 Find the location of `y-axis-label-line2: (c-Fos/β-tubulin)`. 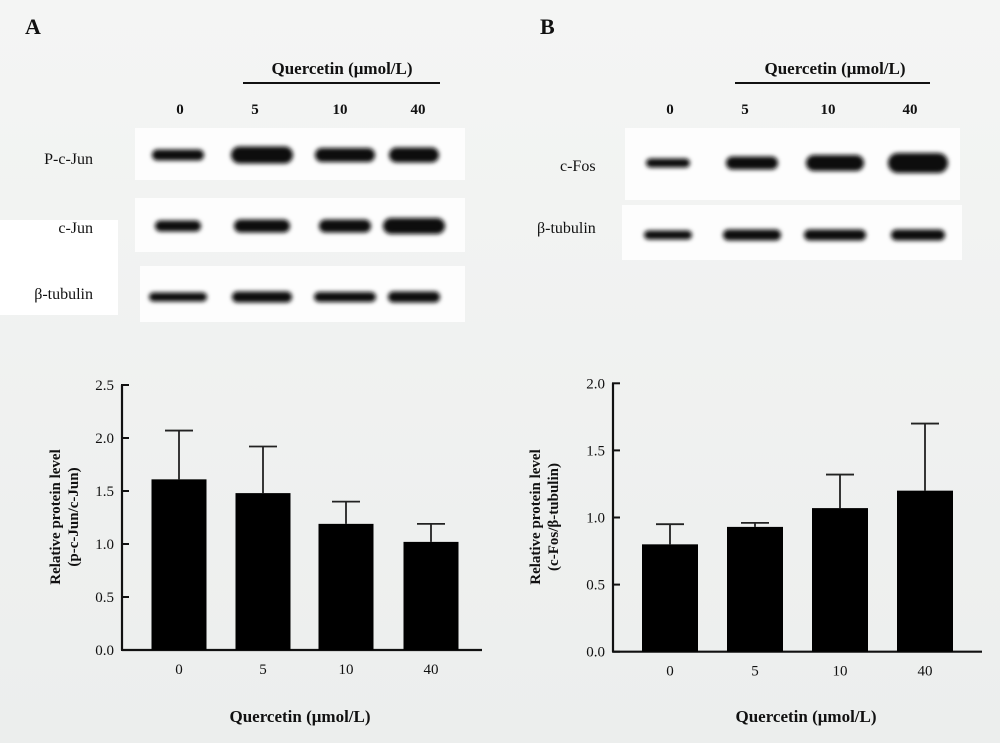

y-axis-label-line2: (c-Fos/β-tubulin) is located at coordinates (554, 517).